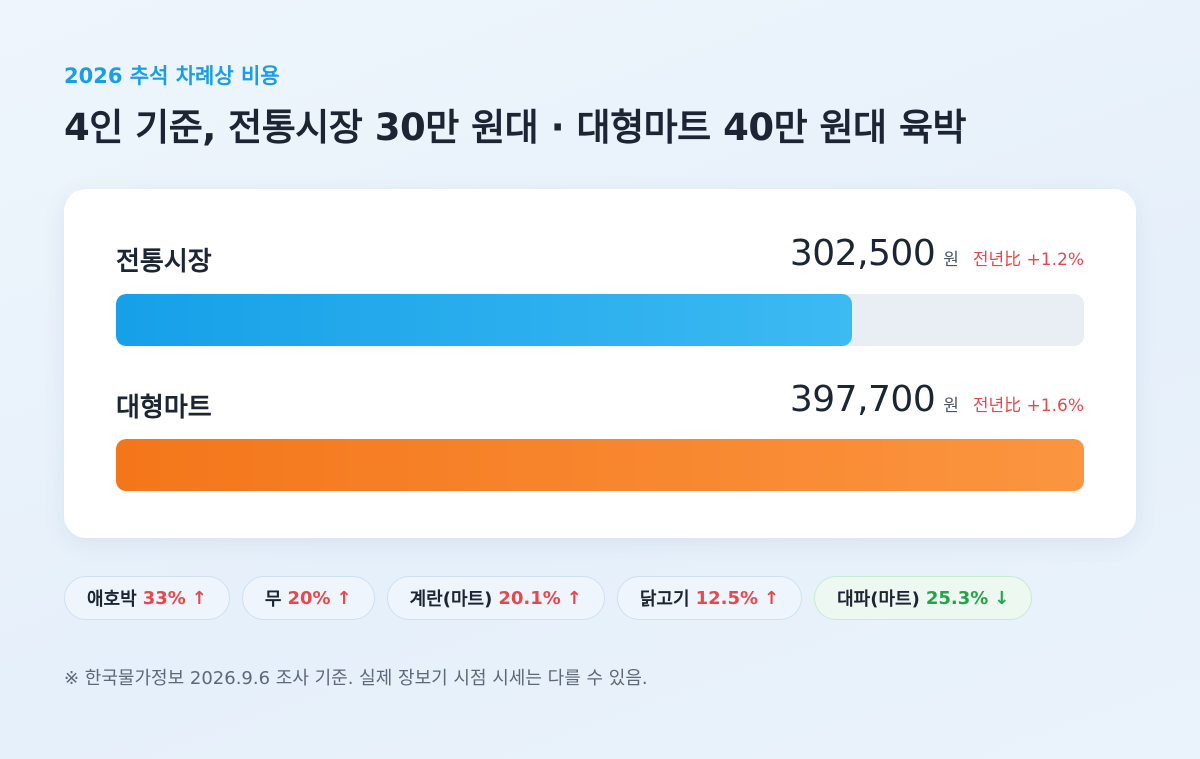  Describe the element at coordinates (164, 408) in the screenshot. I see `bar-label-large-mart: 대형마트` at that location.